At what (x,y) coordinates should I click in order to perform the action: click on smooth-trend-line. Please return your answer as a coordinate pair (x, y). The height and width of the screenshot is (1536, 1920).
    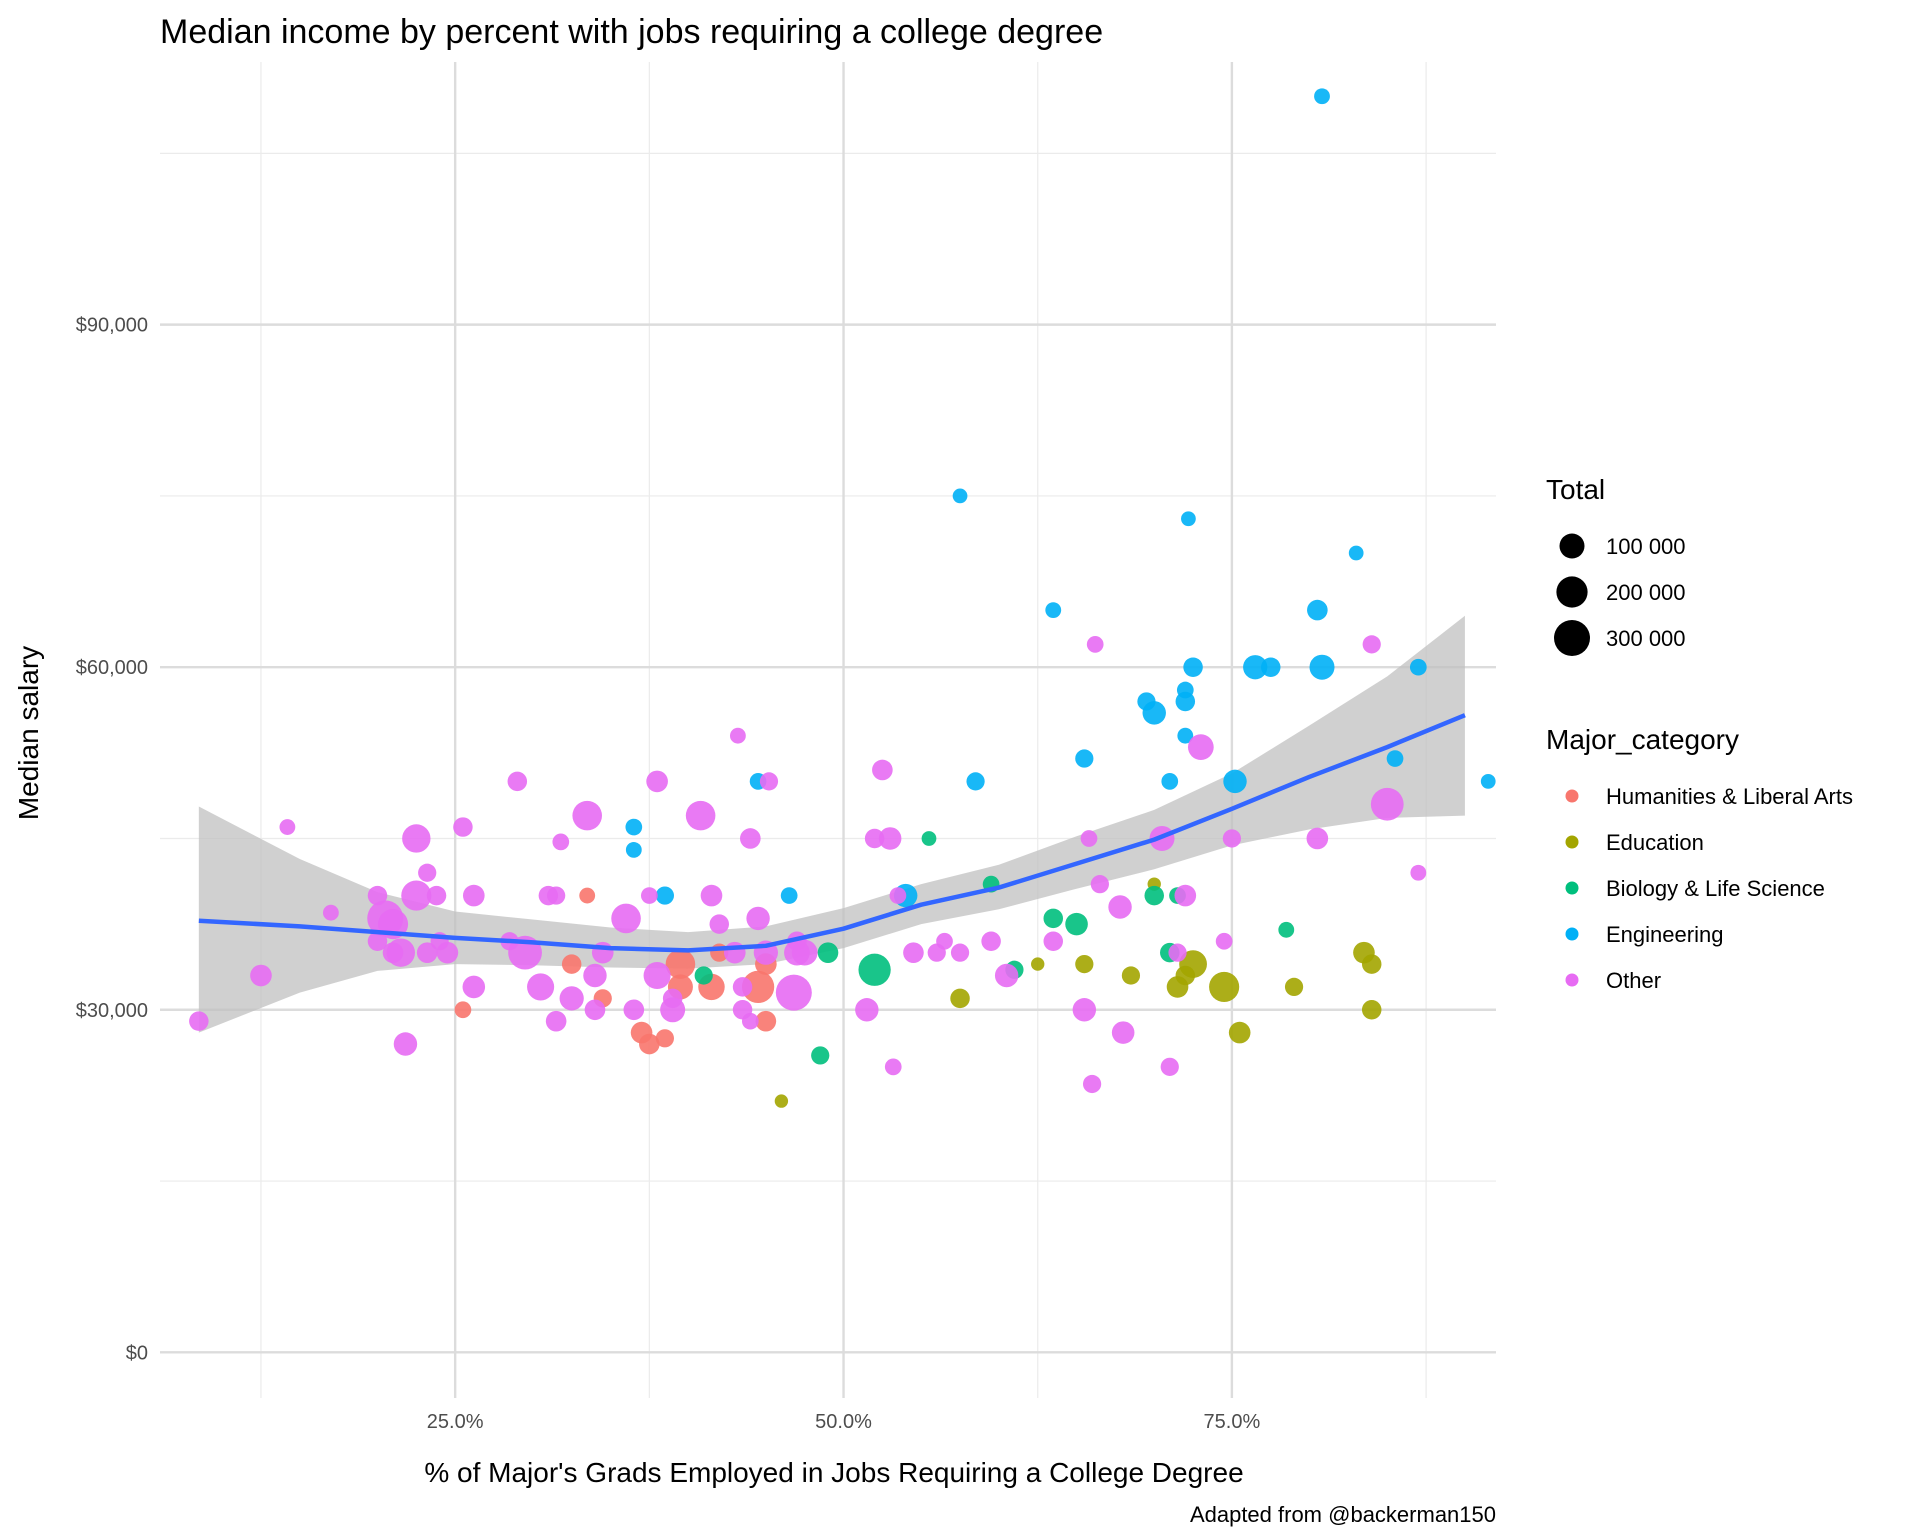
    Looking at the image, I should click on (832, 833).